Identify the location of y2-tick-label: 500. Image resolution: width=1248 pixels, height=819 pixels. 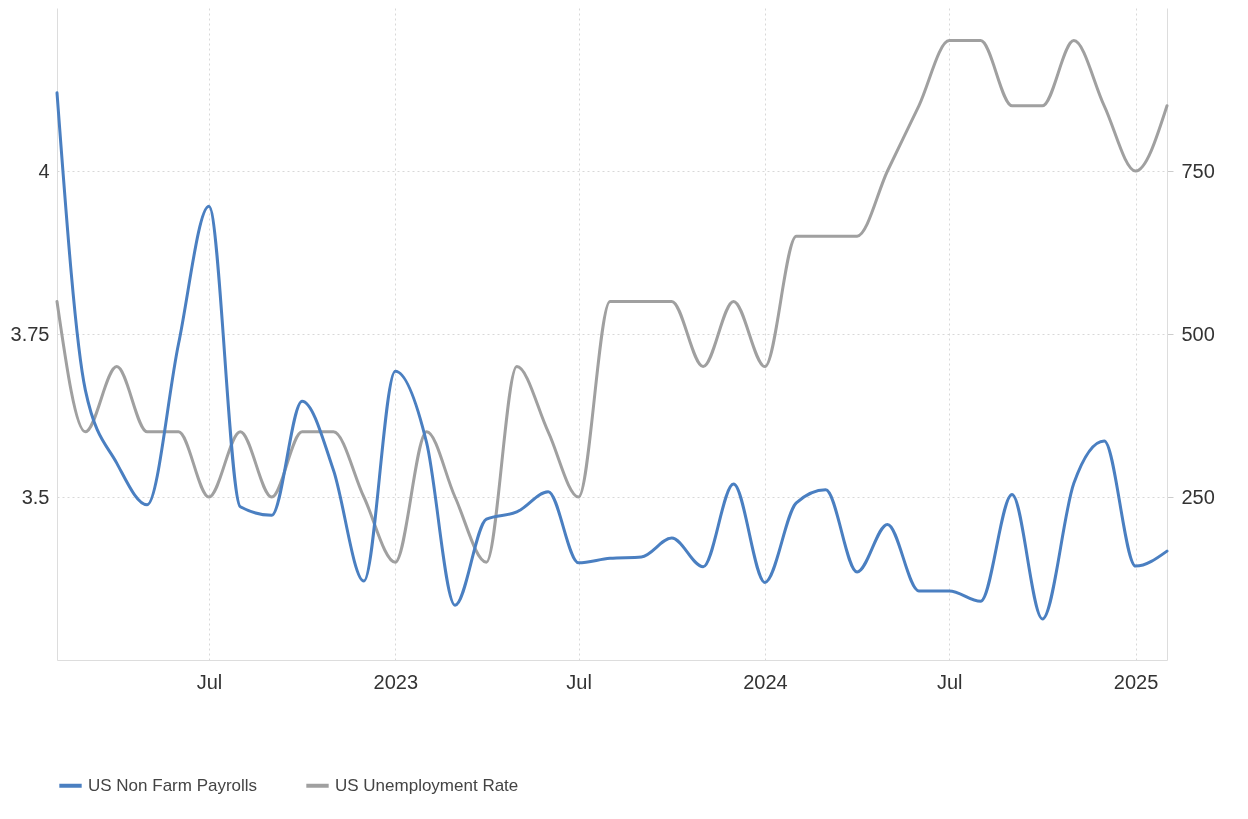
(1198, 333).